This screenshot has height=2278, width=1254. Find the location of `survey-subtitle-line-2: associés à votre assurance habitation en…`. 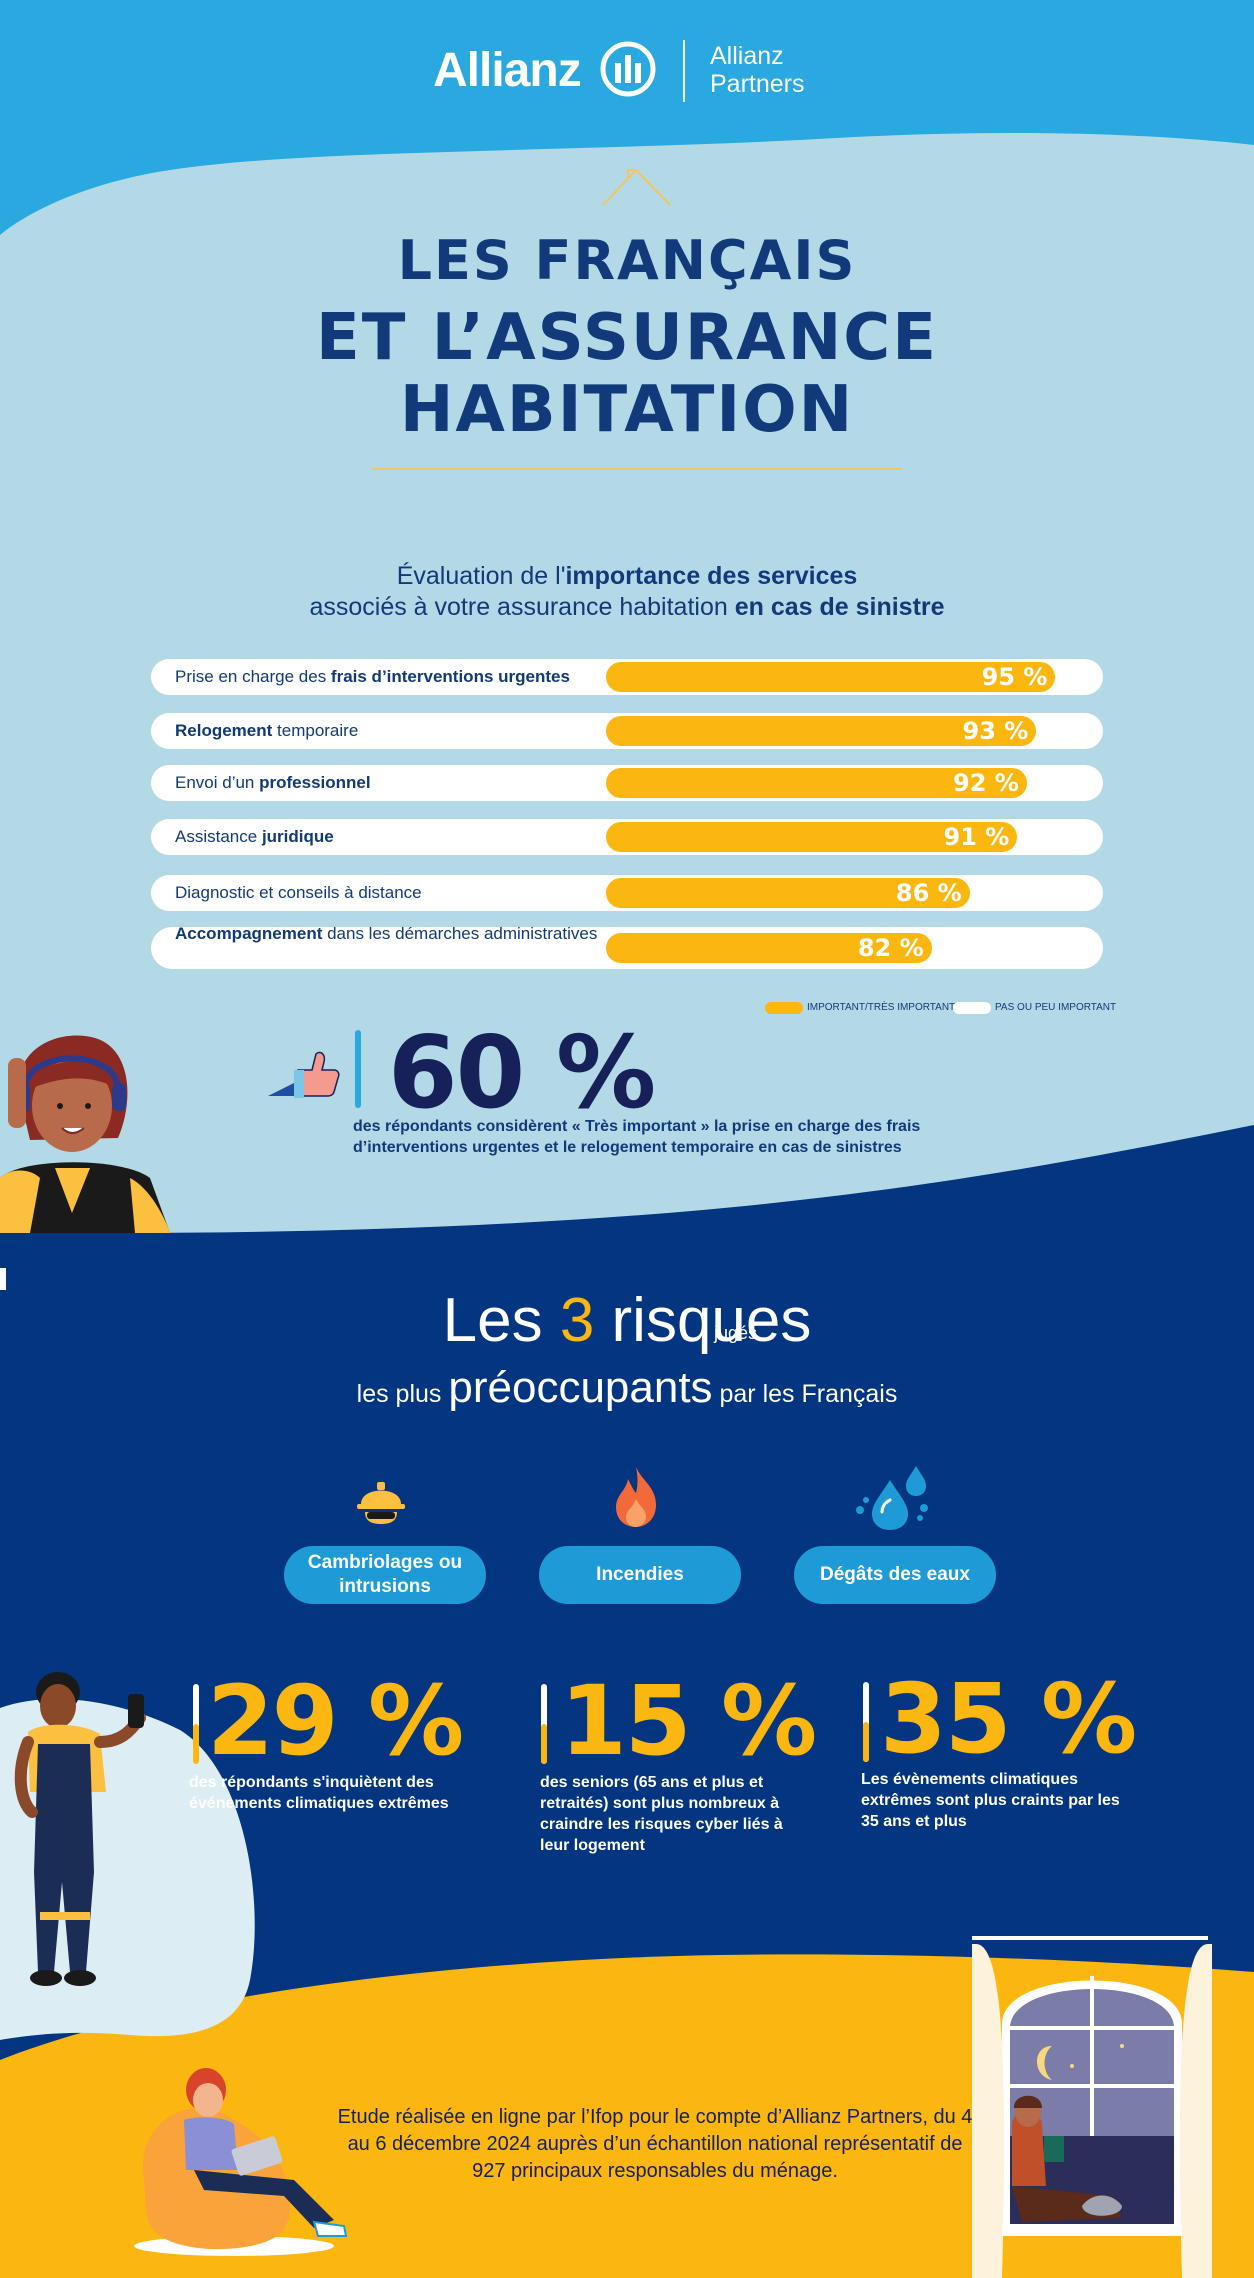

survey-subtitle-line-2: associés à votre assurance habitation en… is located at coordinates (627, 607).